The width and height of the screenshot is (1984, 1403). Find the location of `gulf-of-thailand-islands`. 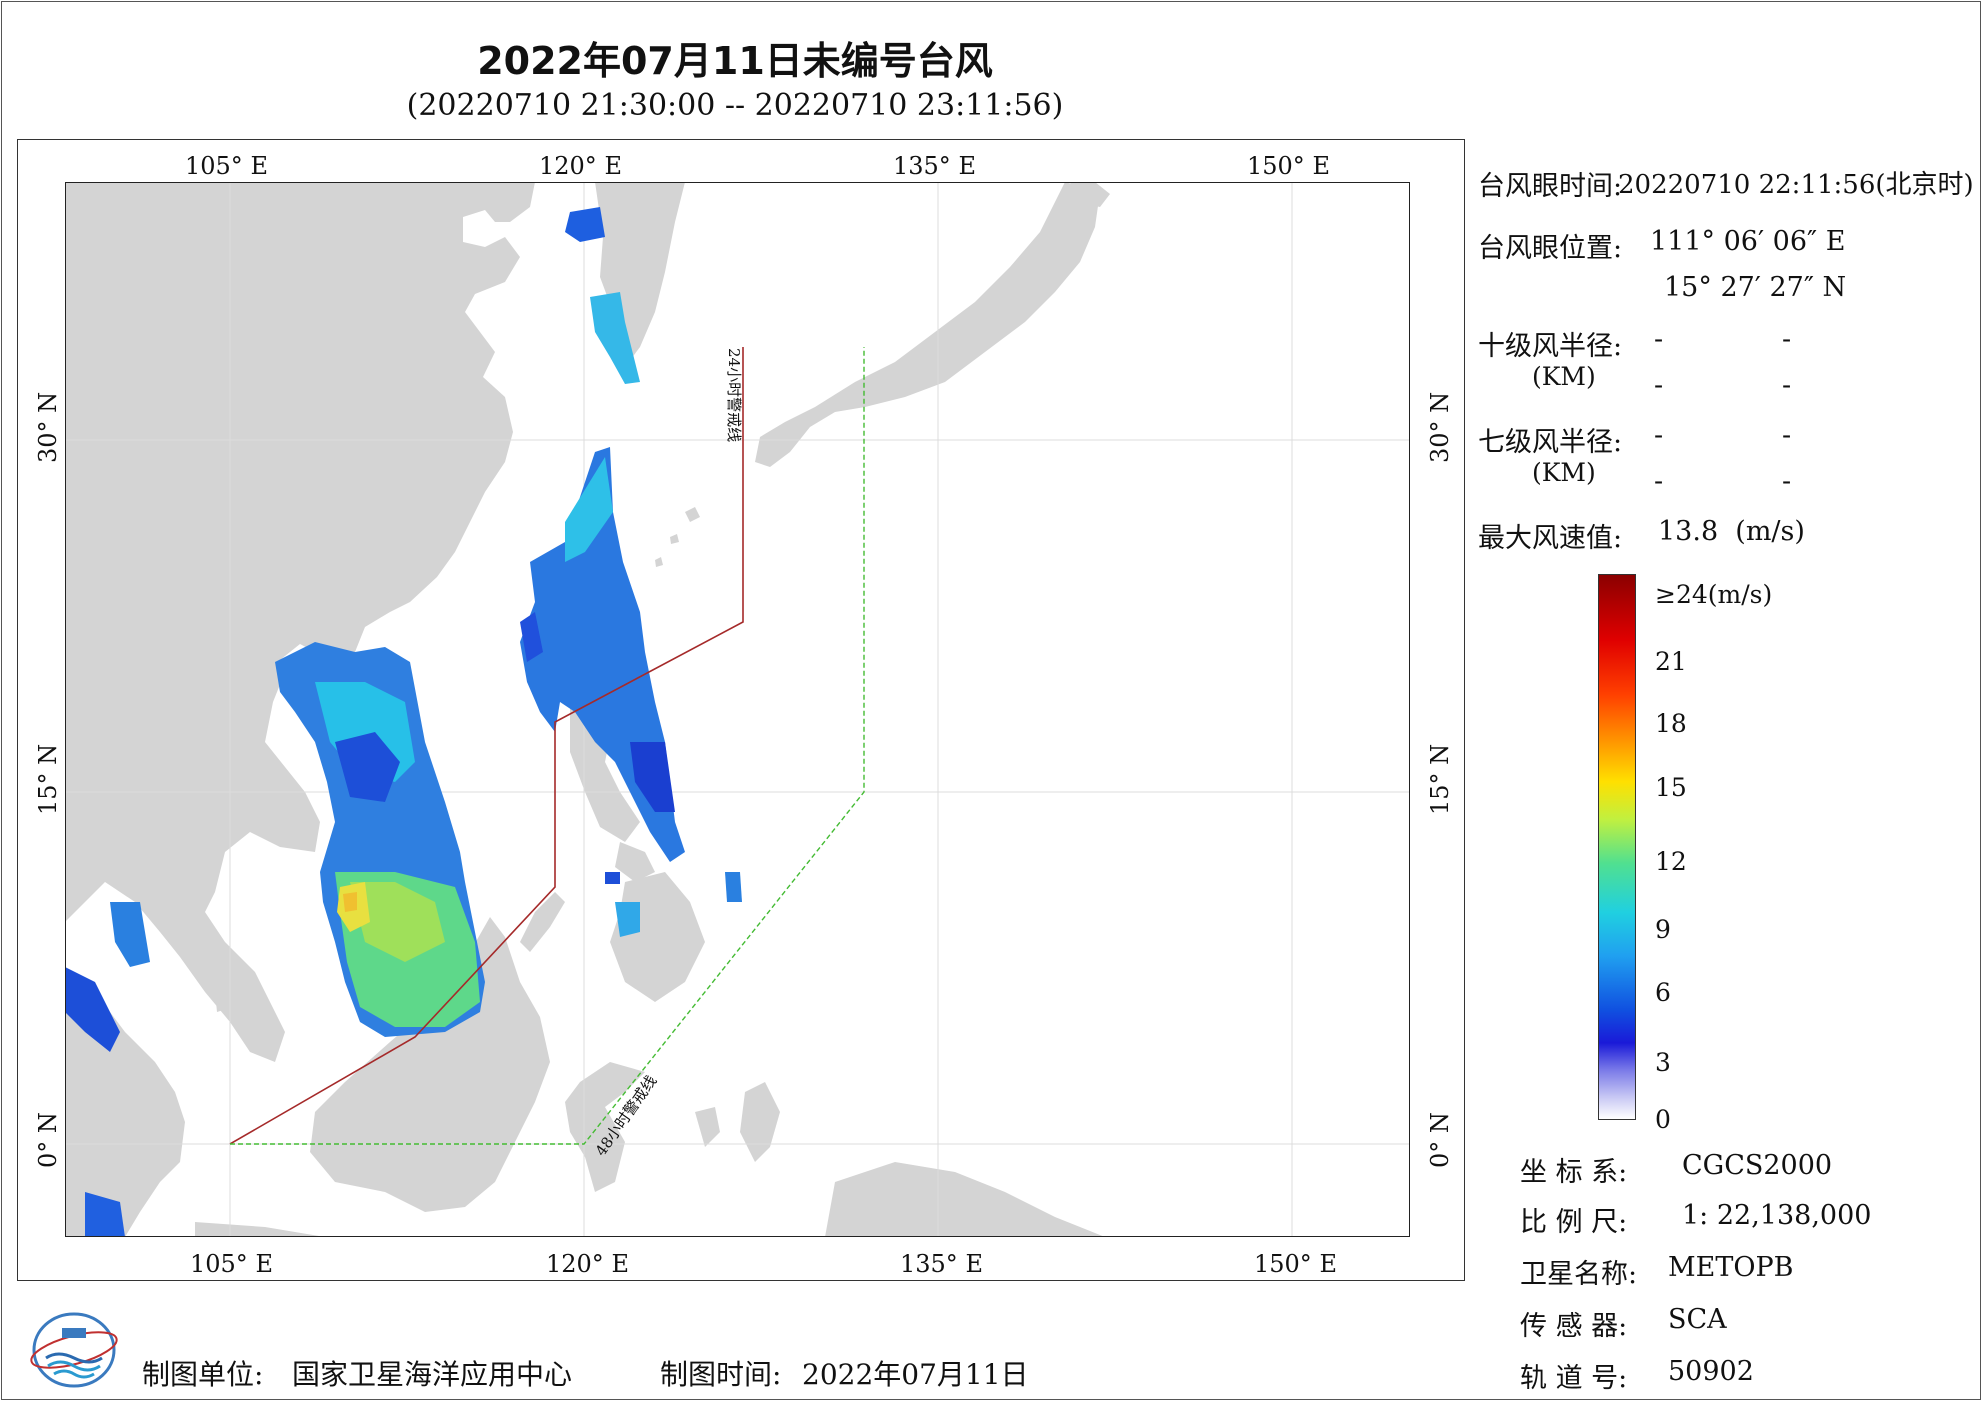

gulf-of-thailand-islands is located at coordinates (224, 999).